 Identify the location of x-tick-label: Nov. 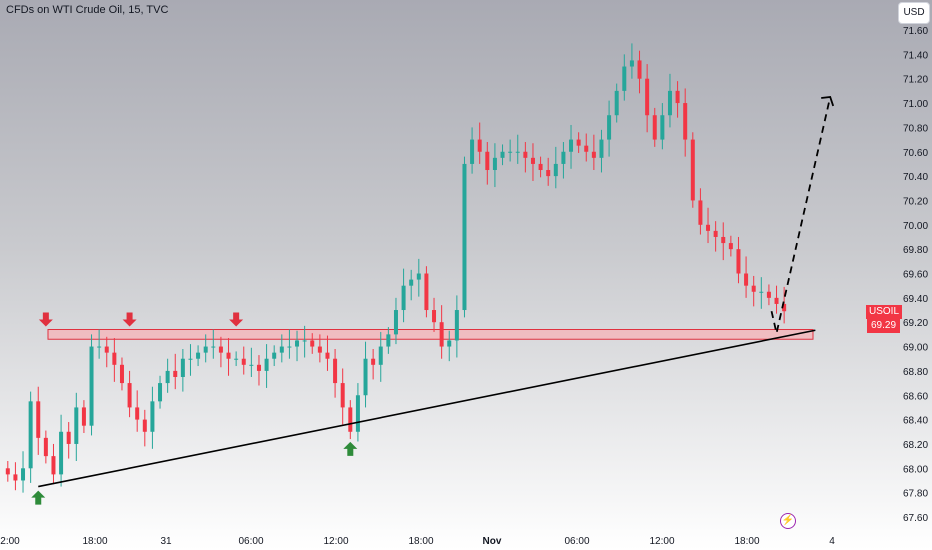
(492, 541).